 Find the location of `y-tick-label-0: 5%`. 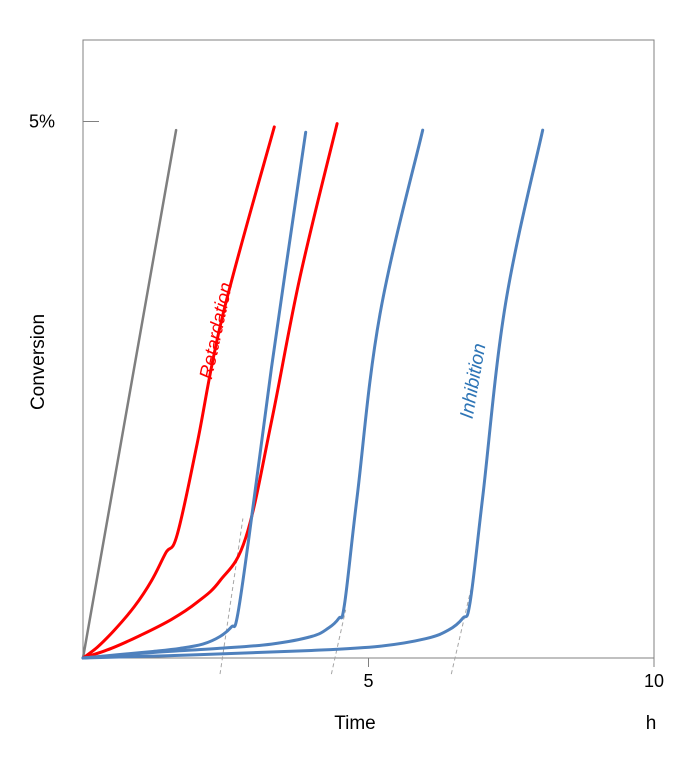

y-tick-label-0: 5% is located at coordinates (42, 122).